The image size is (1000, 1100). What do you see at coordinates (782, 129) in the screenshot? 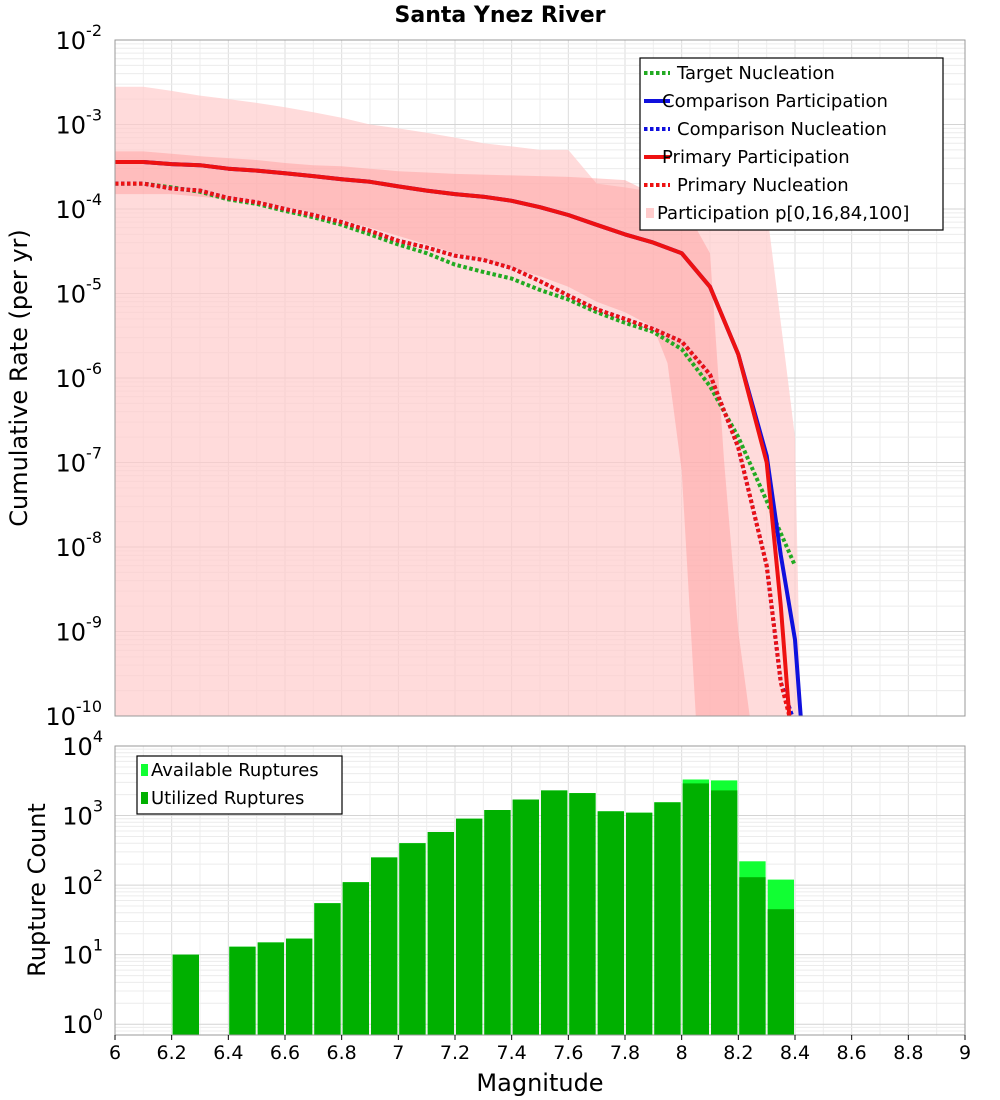
I see `legend-label: Comparison Nucleation` at bounding box center [782, 129].